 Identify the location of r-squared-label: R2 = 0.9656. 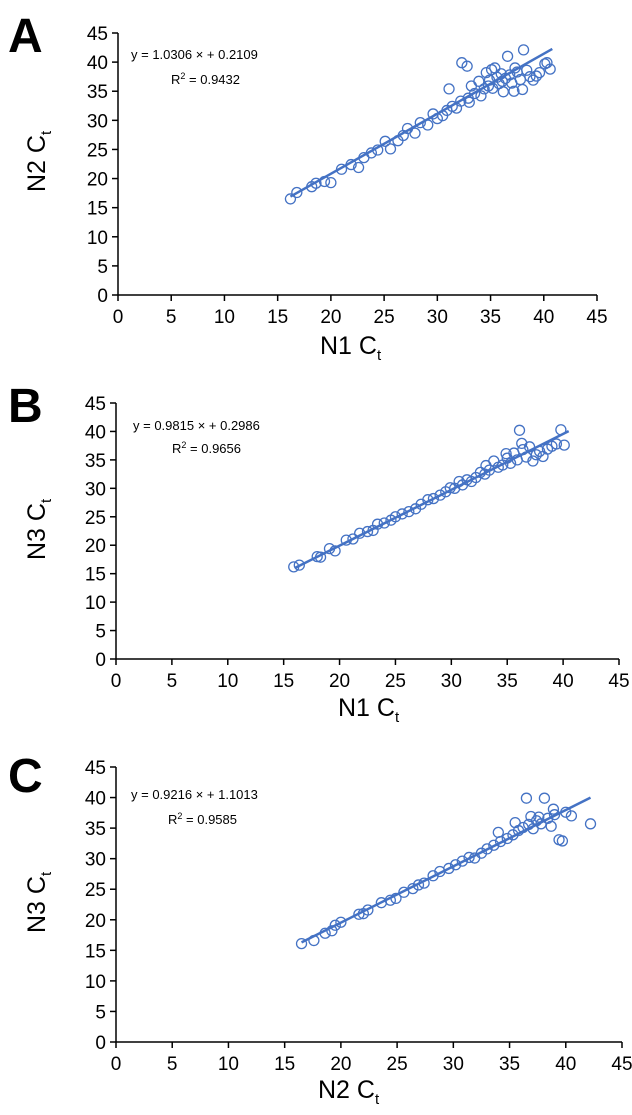
(206, 448).